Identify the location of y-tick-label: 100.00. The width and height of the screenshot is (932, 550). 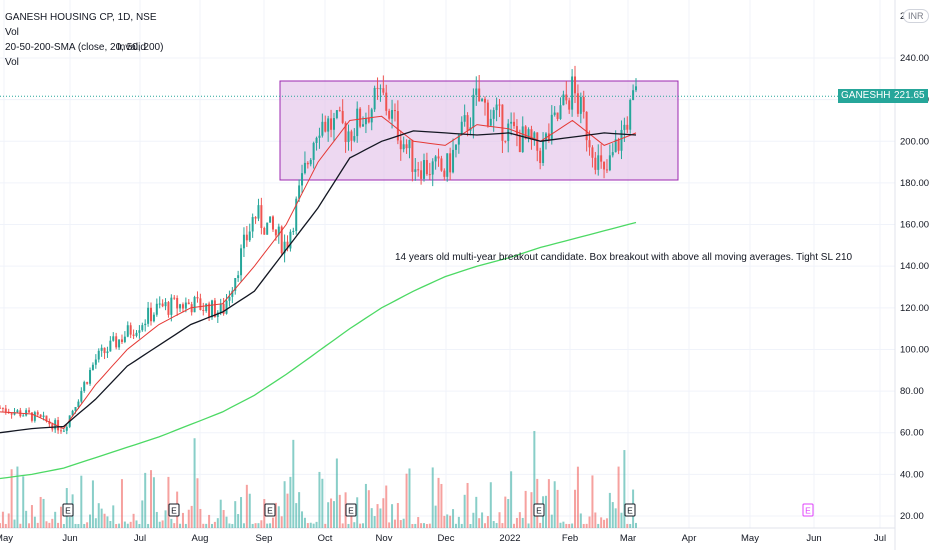
(914, 349).